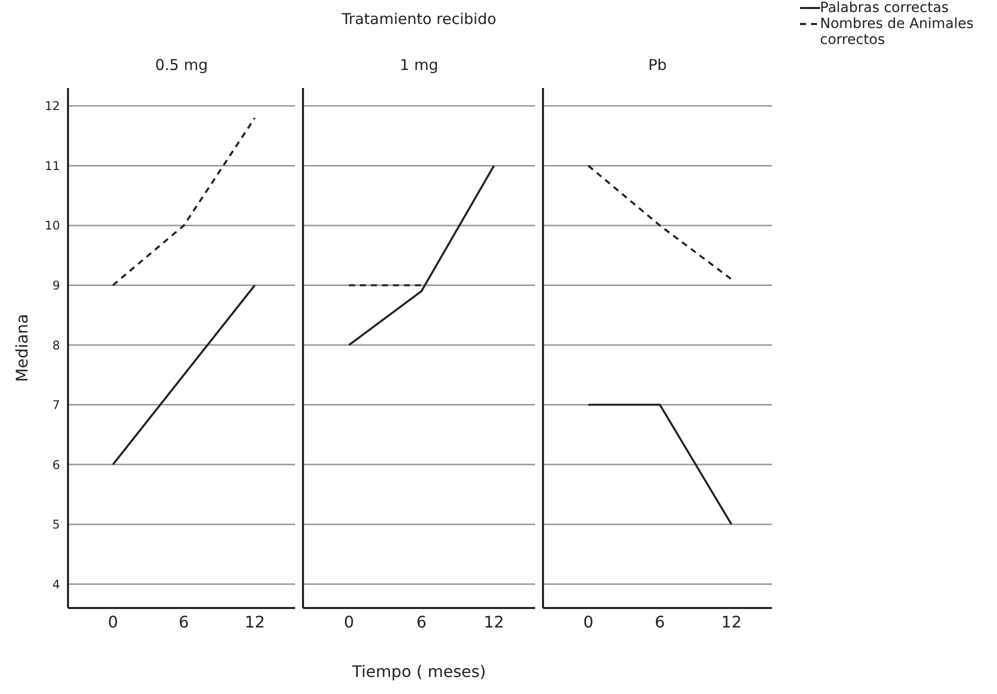  I want to click on y-tick-label: 5, so click(56, 525).